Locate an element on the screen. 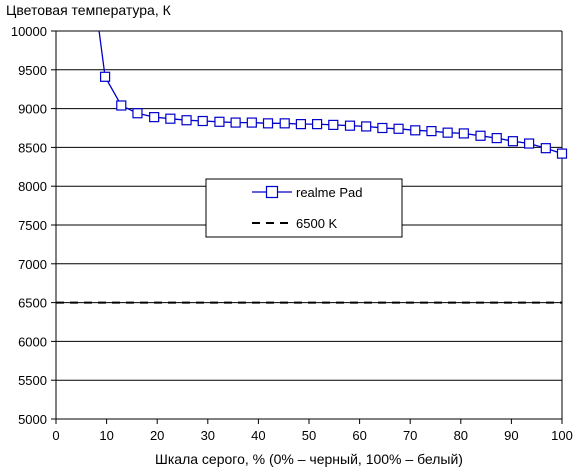 The image size is (573, 469). y-tick-label-7000: 7000 is located at coordinates (32, 264).